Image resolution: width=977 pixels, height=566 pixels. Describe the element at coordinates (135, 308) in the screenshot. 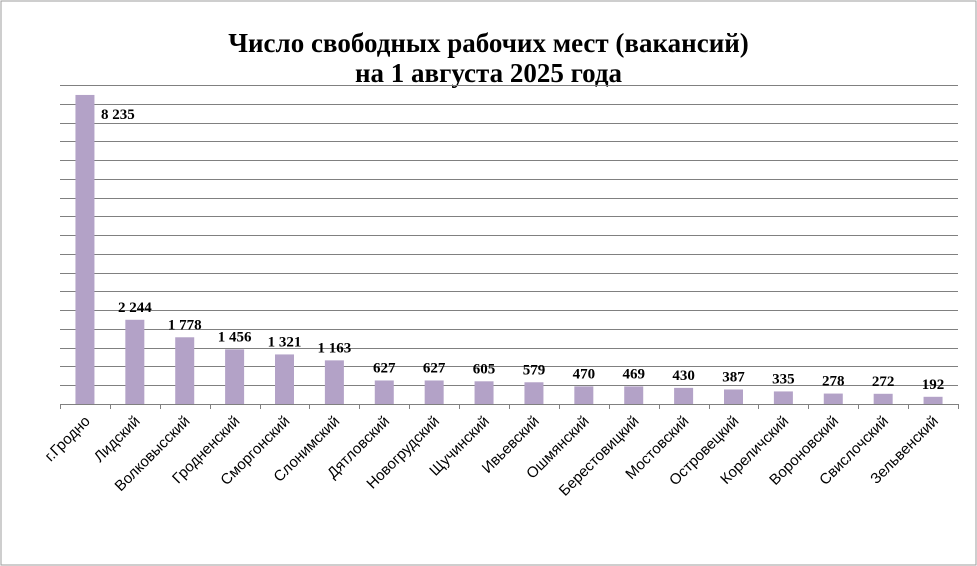

I see `data-label: 2 244` at that location.